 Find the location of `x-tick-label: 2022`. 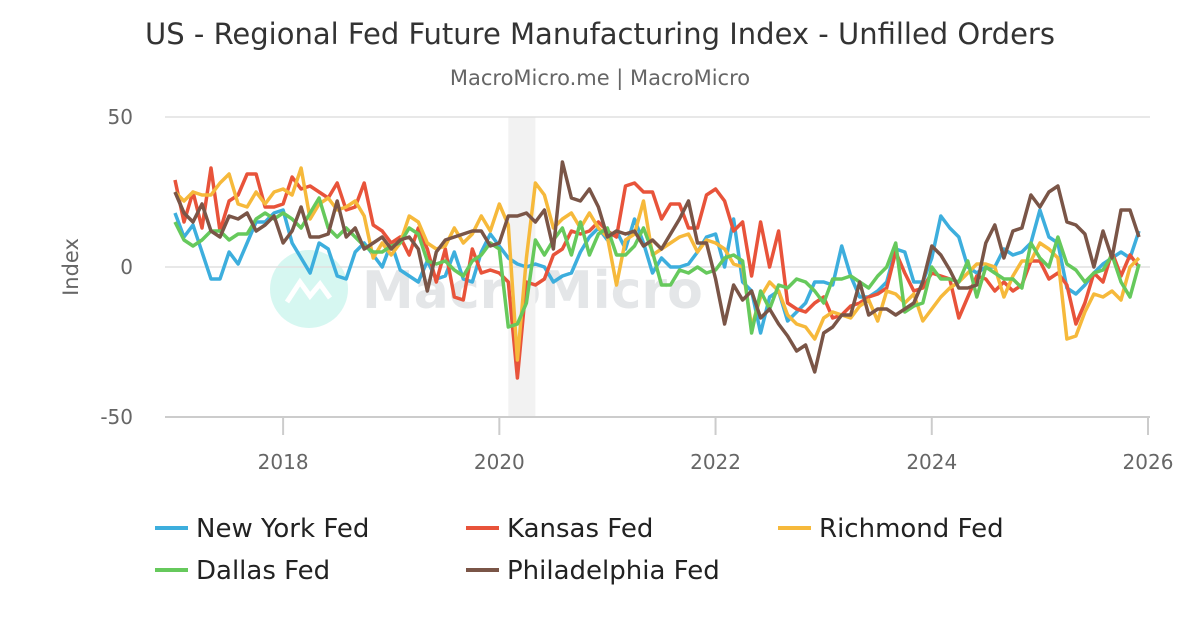

x-tick-label: 2022 is located at coordinates (715, 462).